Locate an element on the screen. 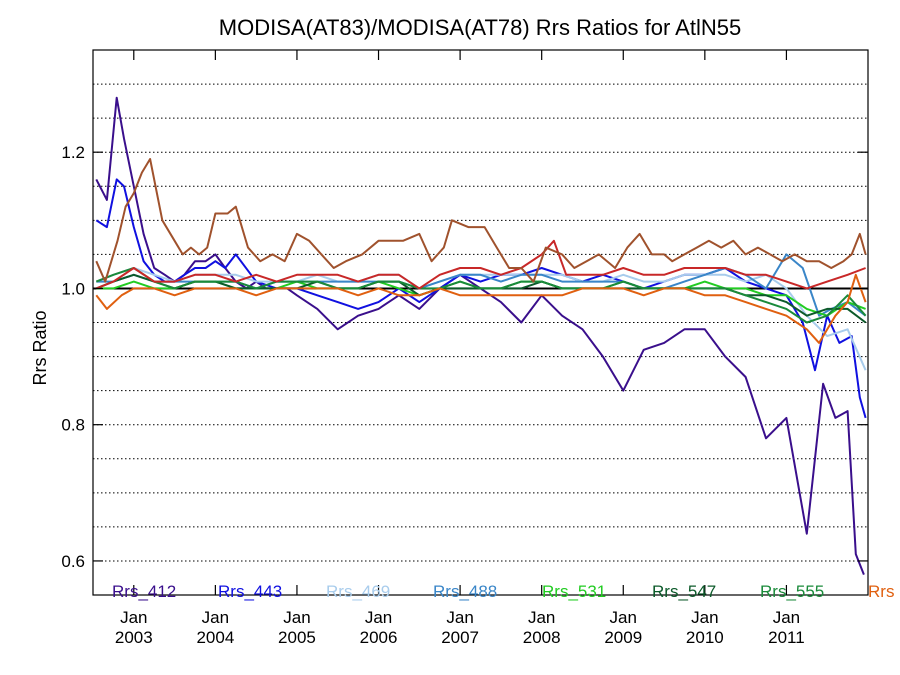 This screenshot has width=900, height=675. legend-entry-rrs-531: Rrs_531 is located at coordinates (574, 591).